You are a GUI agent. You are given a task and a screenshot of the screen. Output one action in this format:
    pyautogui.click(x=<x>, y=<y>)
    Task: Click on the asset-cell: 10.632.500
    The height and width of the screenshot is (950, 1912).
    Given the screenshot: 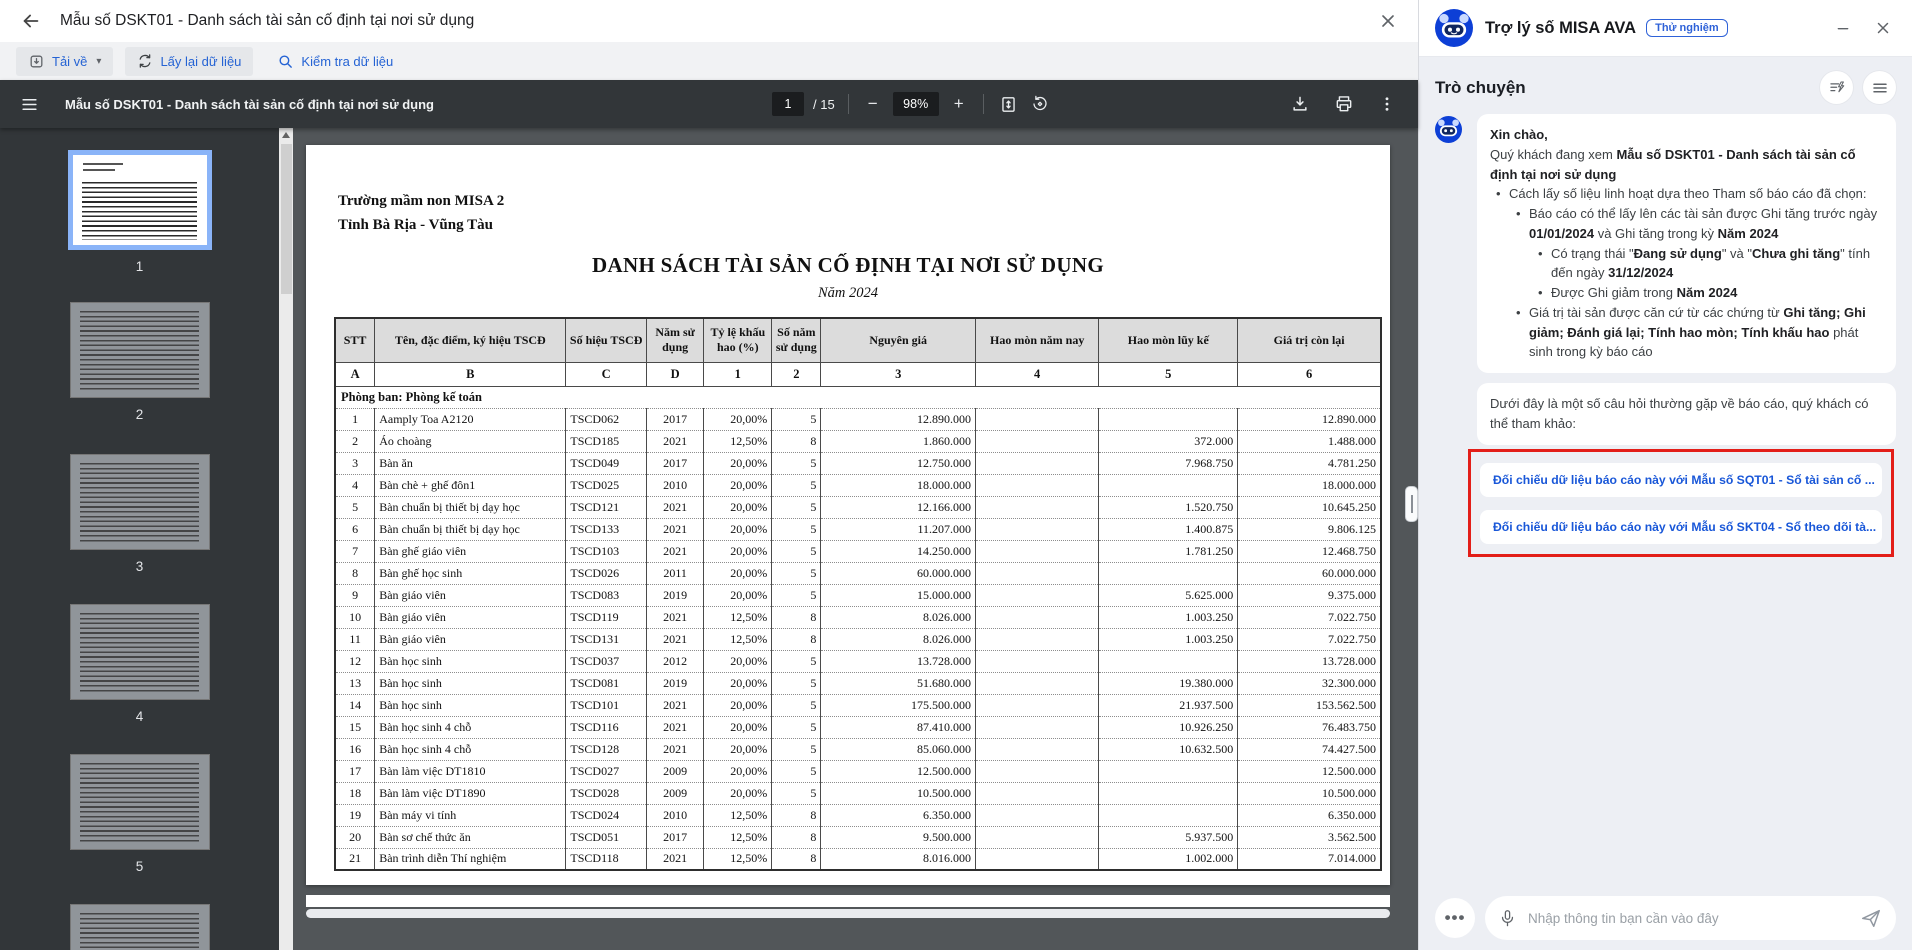 What is the action you would take?
    pyautogui.click(x=1168, y=748)
    